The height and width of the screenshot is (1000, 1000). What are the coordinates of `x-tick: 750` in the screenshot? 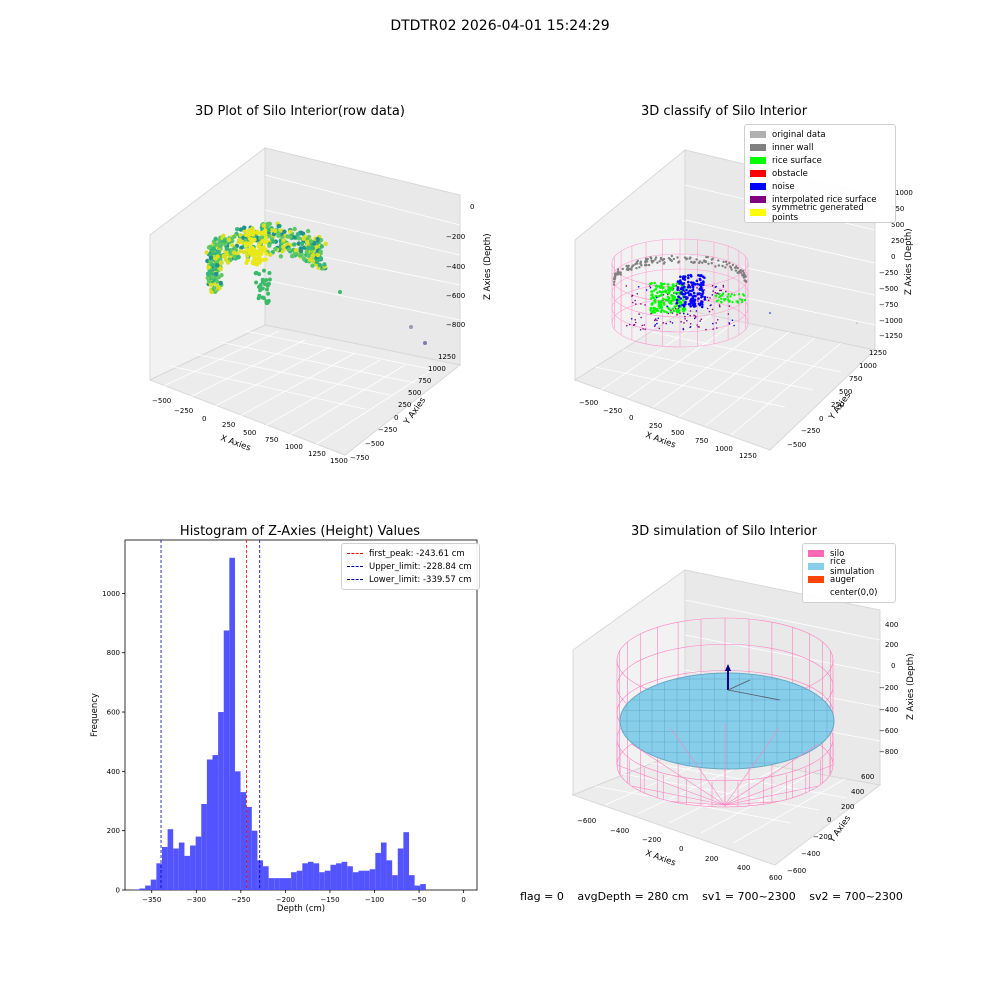 It's located at (271, 440).